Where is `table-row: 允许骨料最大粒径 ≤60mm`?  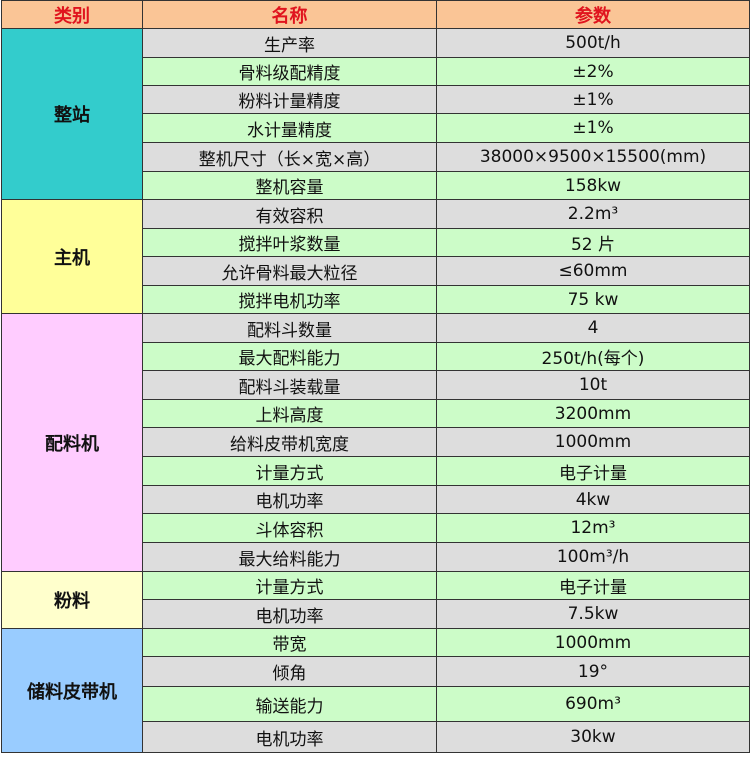 table-row: 允许骨料最大粒径 ≤60mm is located at coordinates (376, 271).